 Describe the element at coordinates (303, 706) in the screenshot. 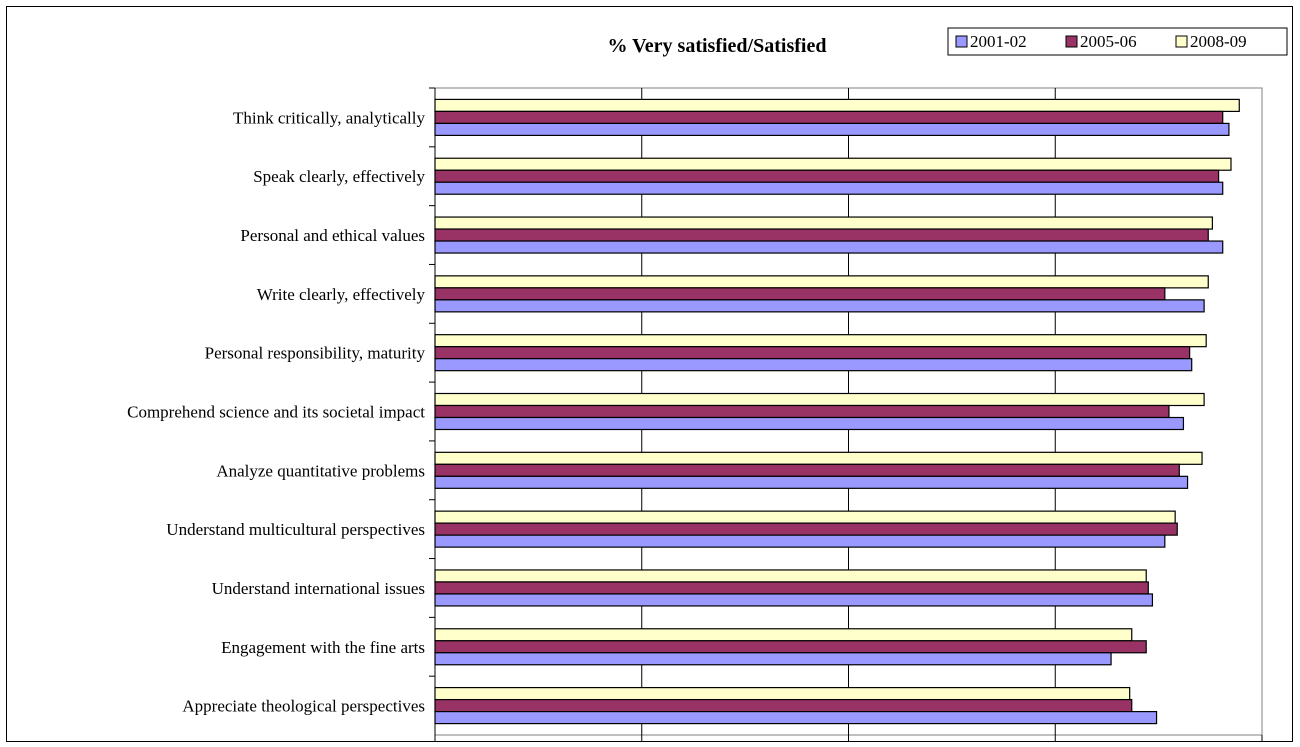

I see `category-label: Appreciate theological perspectives` at that location.